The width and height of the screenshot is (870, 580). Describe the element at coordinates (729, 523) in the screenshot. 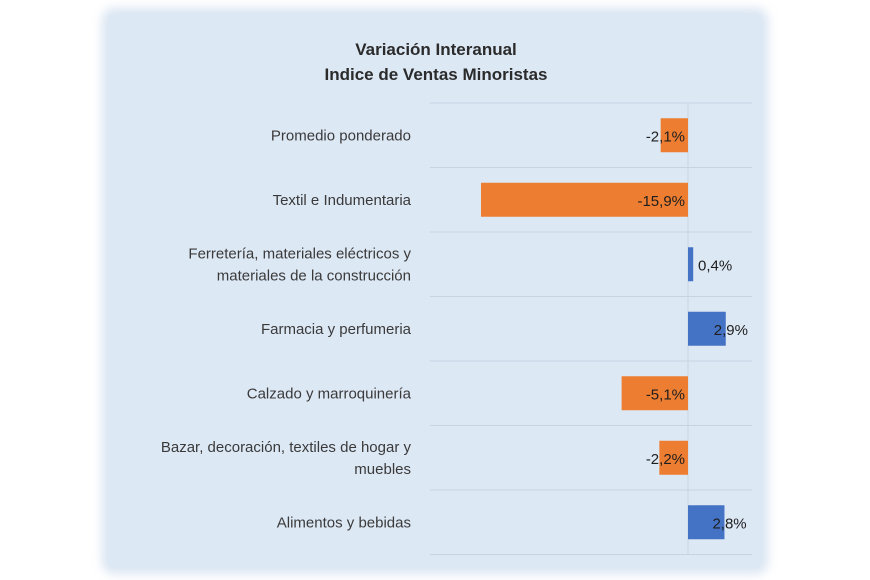

I see `data-label: 2,8%` at that location.